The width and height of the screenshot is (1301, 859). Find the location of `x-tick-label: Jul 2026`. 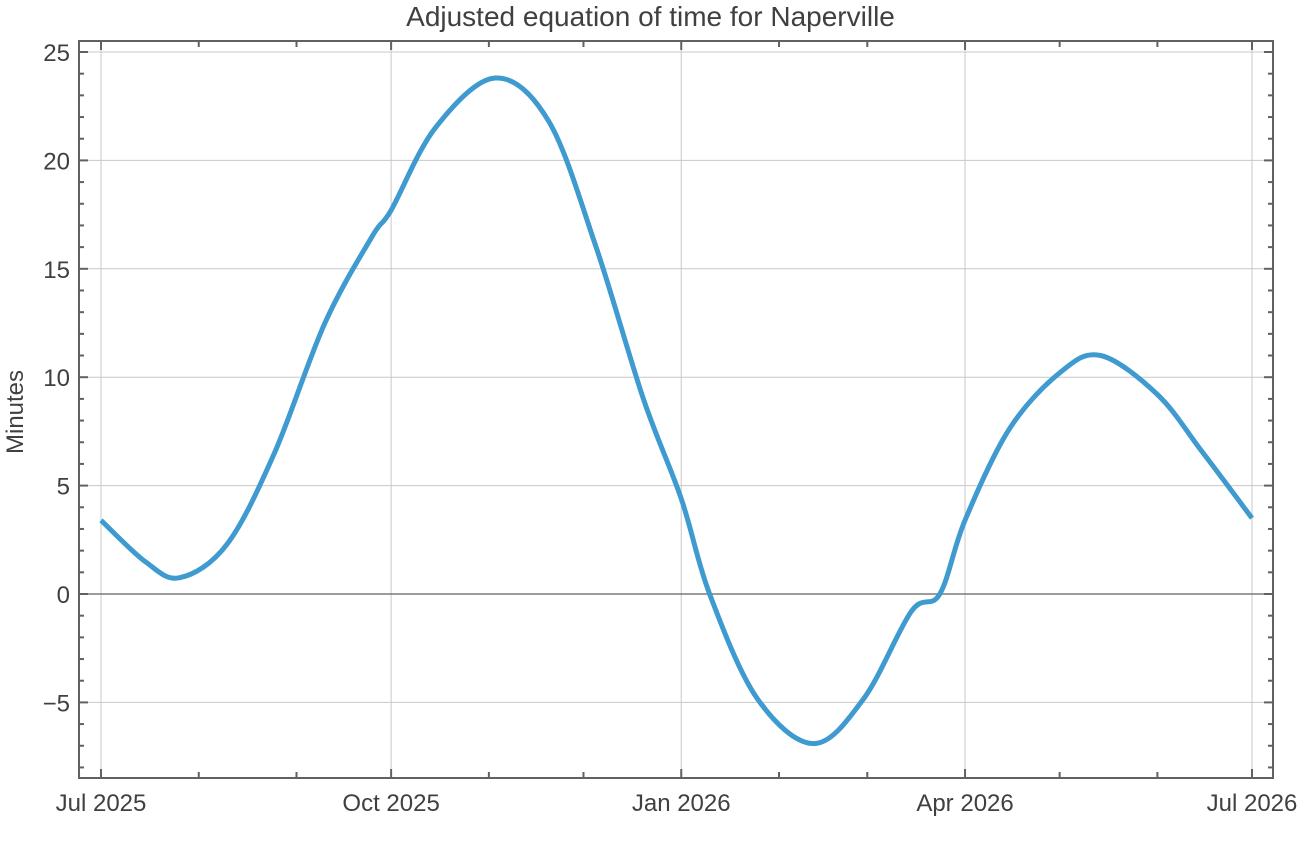

x-tick-label: Jul 2026 is located at coordinates (1252, 803).